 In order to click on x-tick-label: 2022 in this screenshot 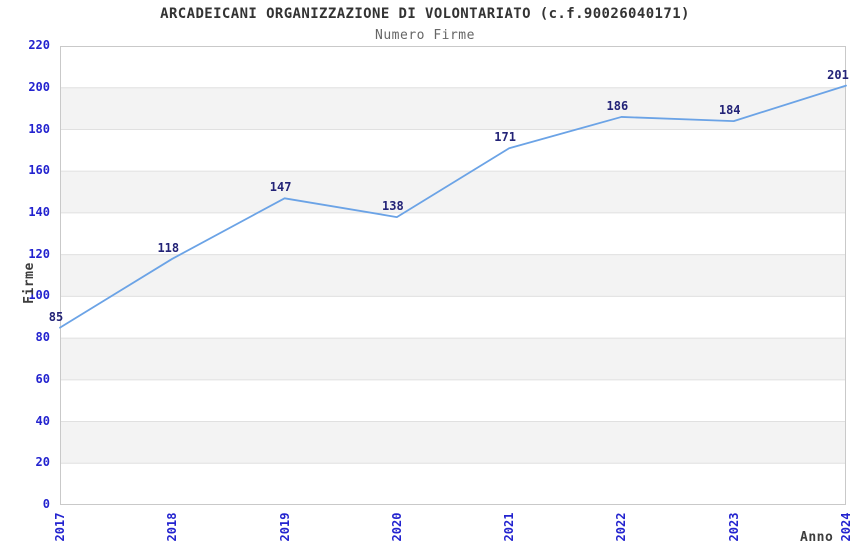, I will do `click(621, 527)`.